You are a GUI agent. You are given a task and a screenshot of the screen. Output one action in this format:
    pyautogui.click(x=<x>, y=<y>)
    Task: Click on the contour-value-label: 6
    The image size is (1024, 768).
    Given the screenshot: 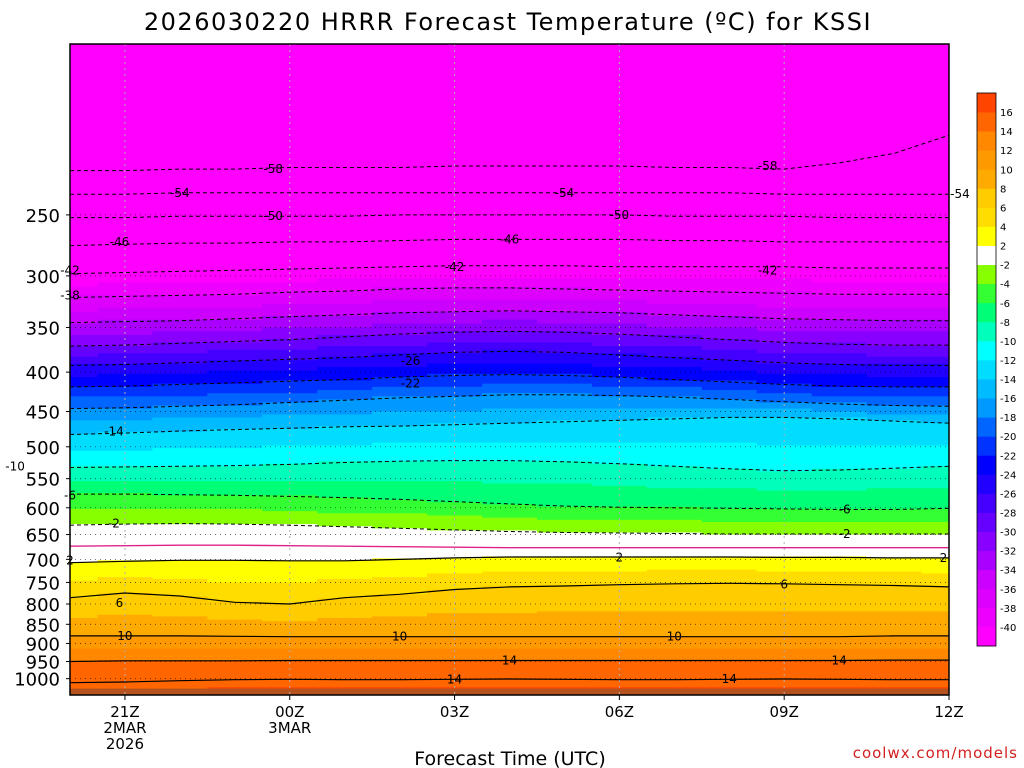 What is the action you would take?
    pyautogui.click(x=784, y=585)
    